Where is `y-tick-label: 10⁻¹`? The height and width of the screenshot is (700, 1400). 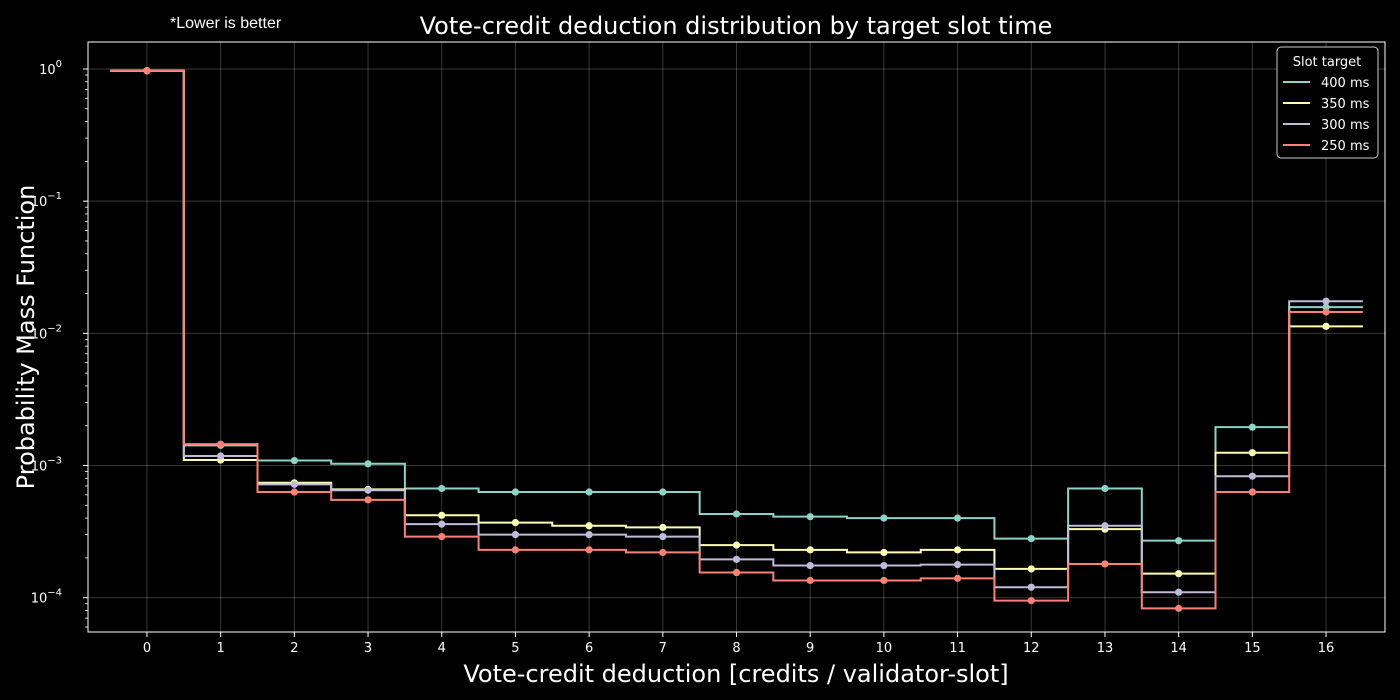 y-tick-label: 10⁻¹ is located at coordinates (46, 200).